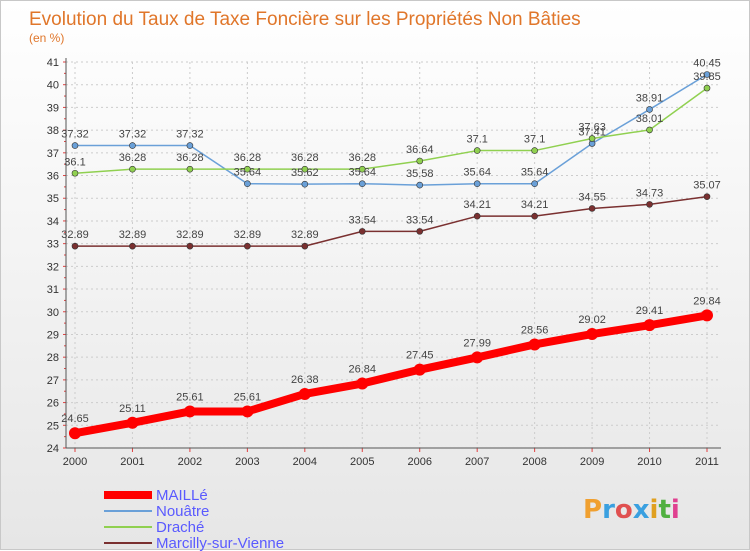 The height and width of the screenshot is (551, 750). What do you see at coordinates (220, 543) in the screenshot?
I see `legend-label: Marcilly-sur-Vienne` at bounding box center [220, 543].